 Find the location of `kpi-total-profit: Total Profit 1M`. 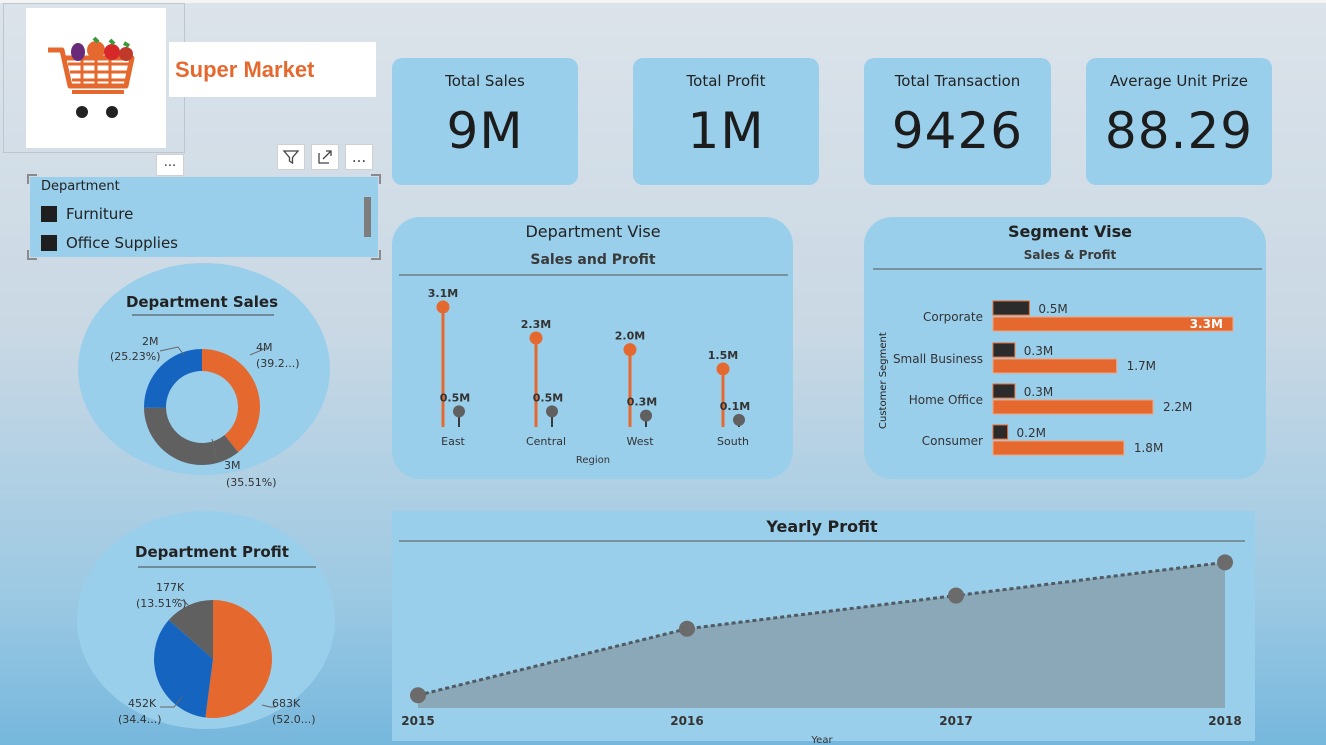

kpi-total-profit: Total Profit 1M is located at coordinates (726, 121).